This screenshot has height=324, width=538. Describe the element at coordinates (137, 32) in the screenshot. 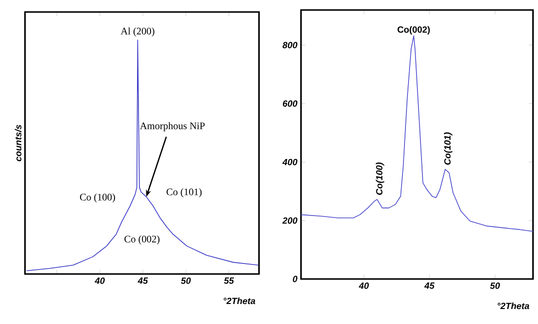

I see `annotation: Al (200)` at that location.